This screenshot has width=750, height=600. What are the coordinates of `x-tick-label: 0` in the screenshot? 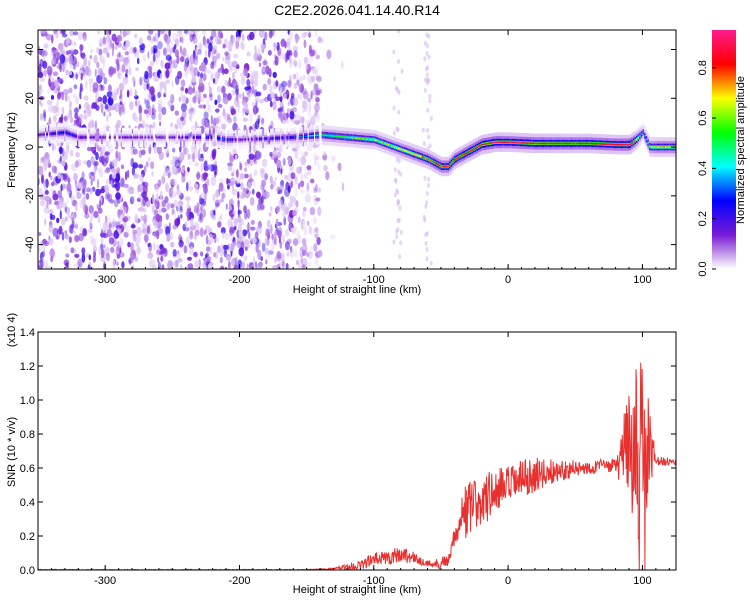 It's located at (508, 280).